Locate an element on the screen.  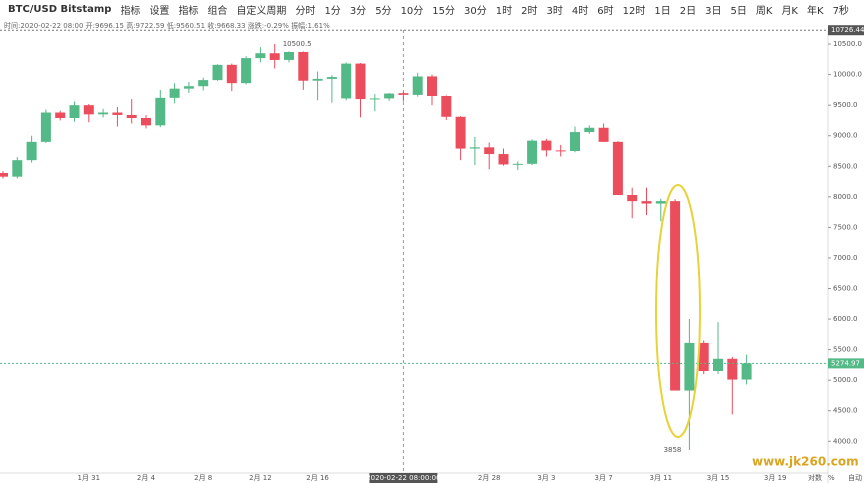
toolbar-button: 12时 is located at coordinates (634, 11).